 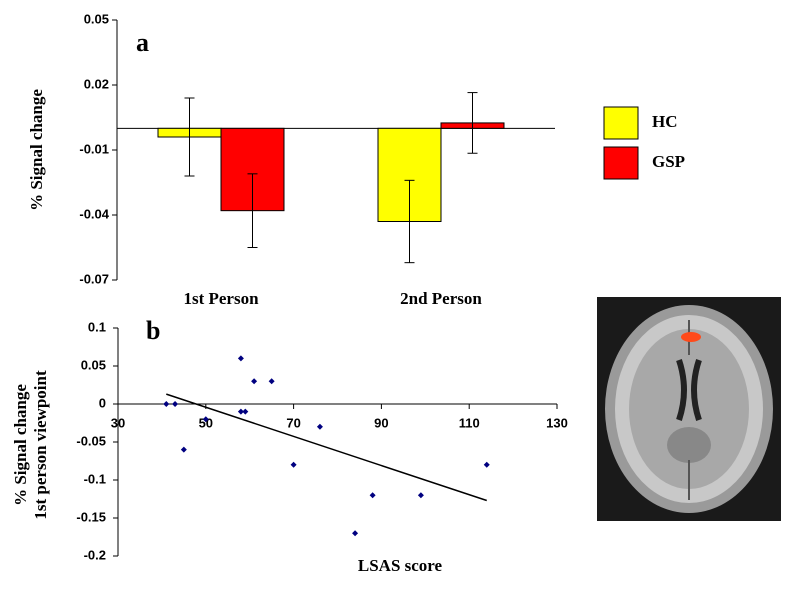 I want to click on x-tick-label: 1st Person, so click(x=221, y=298).